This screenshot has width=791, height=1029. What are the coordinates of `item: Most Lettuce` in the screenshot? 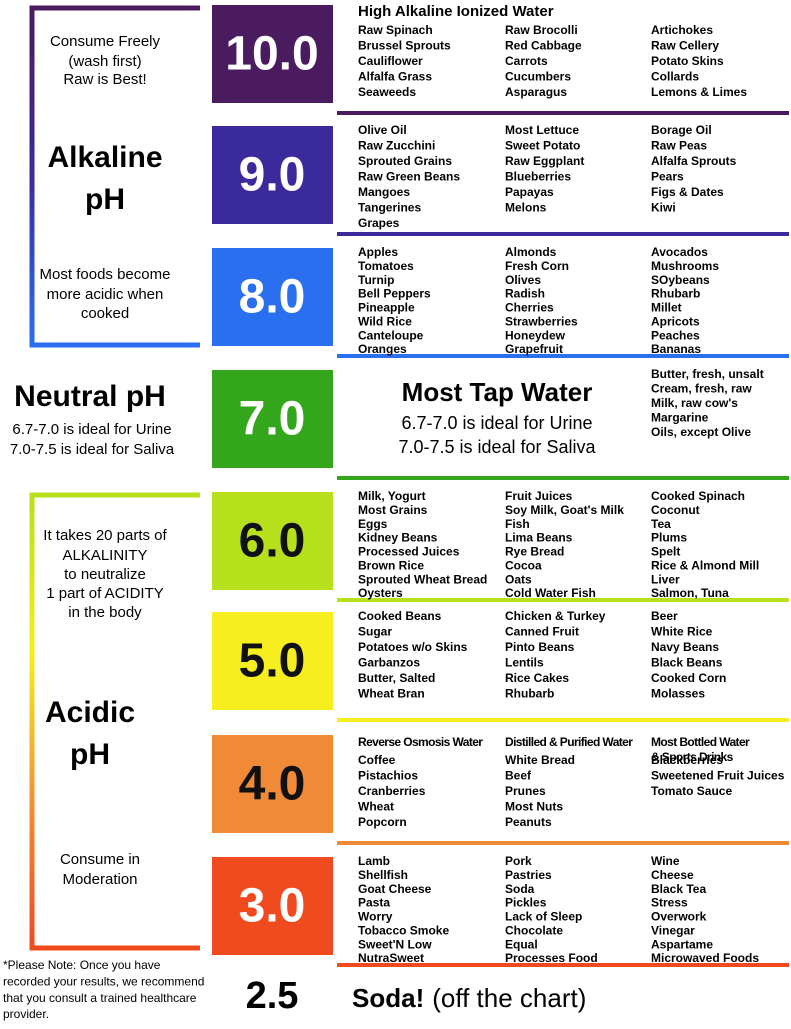 It's located at (542, 130).